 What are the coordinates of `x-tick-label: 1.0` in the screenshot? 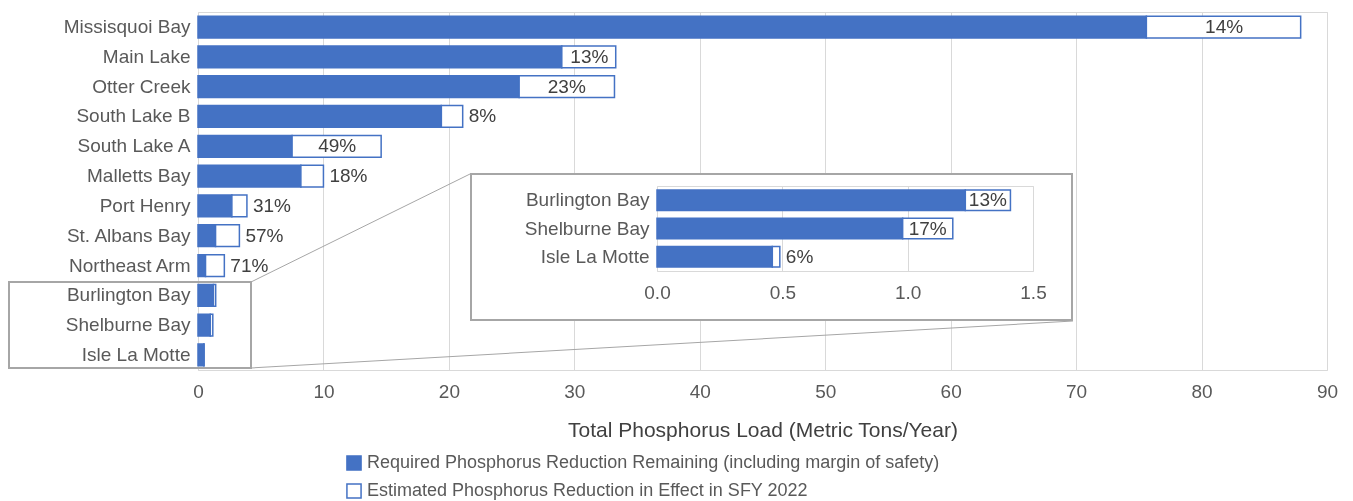 It's located at (908, 292).